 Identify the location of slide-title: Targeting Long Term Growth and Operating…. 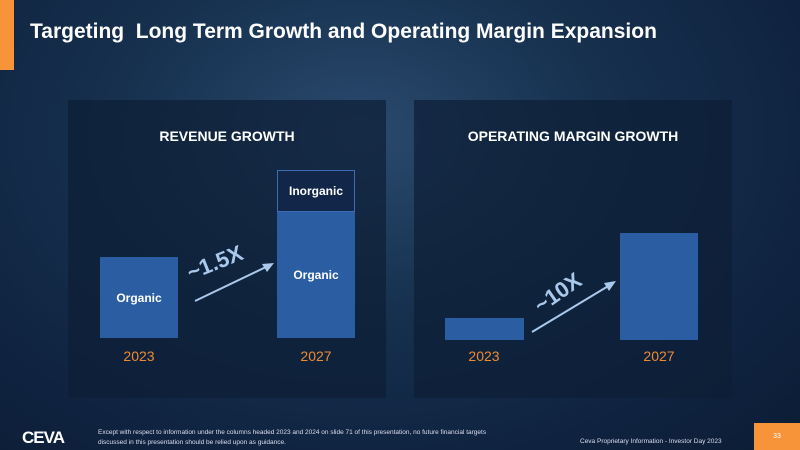
(343, 31).